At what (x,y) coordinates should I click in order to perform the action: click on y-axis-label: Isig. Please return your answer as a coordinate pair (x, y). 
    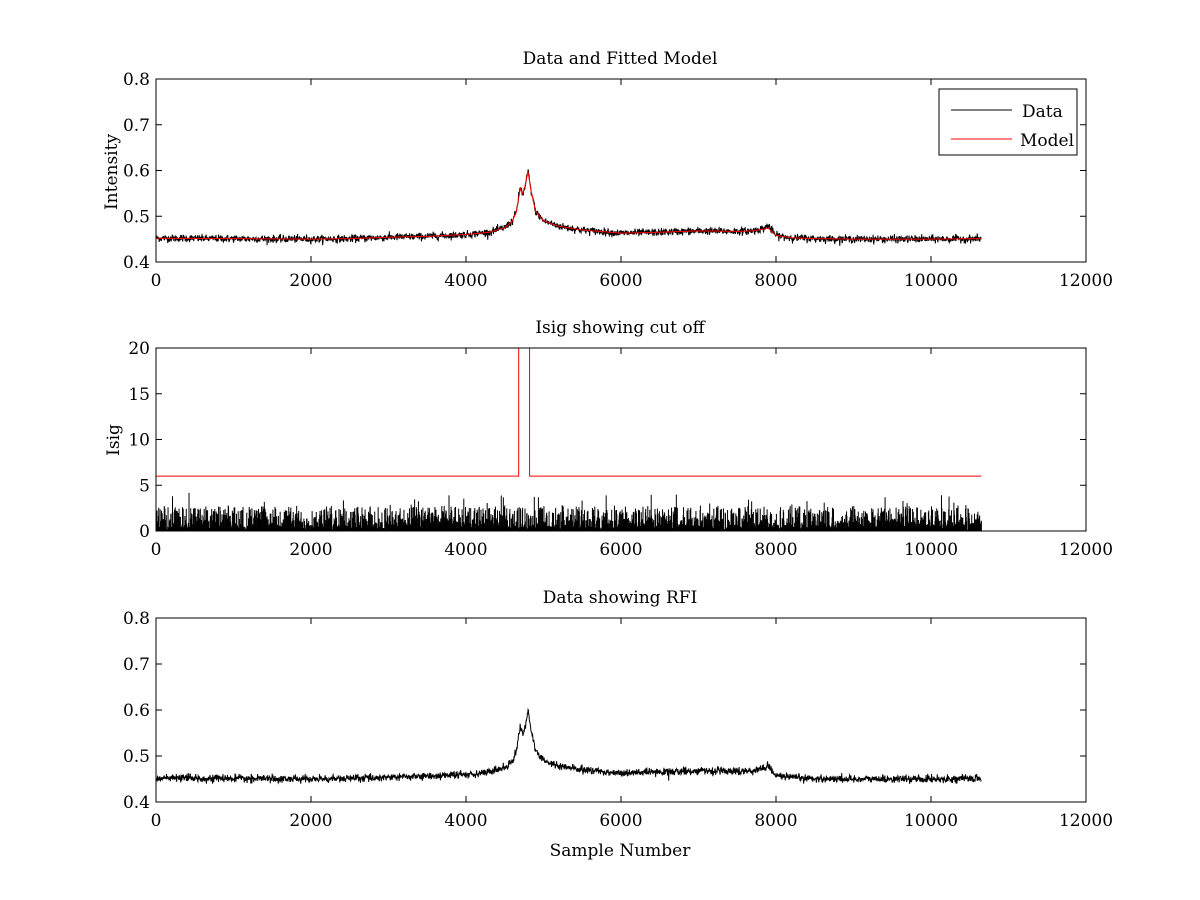
    Looking at the image, I should click on (114, 440).